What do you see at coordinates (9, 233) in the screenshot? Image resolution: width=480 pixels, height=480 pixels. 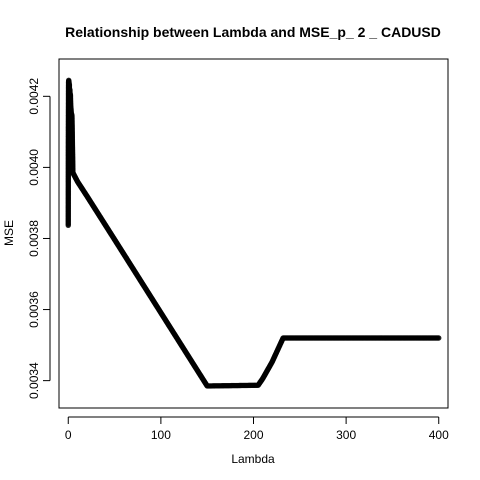 I see `y-axis-label: MSE` at bounding box center [9, 233].